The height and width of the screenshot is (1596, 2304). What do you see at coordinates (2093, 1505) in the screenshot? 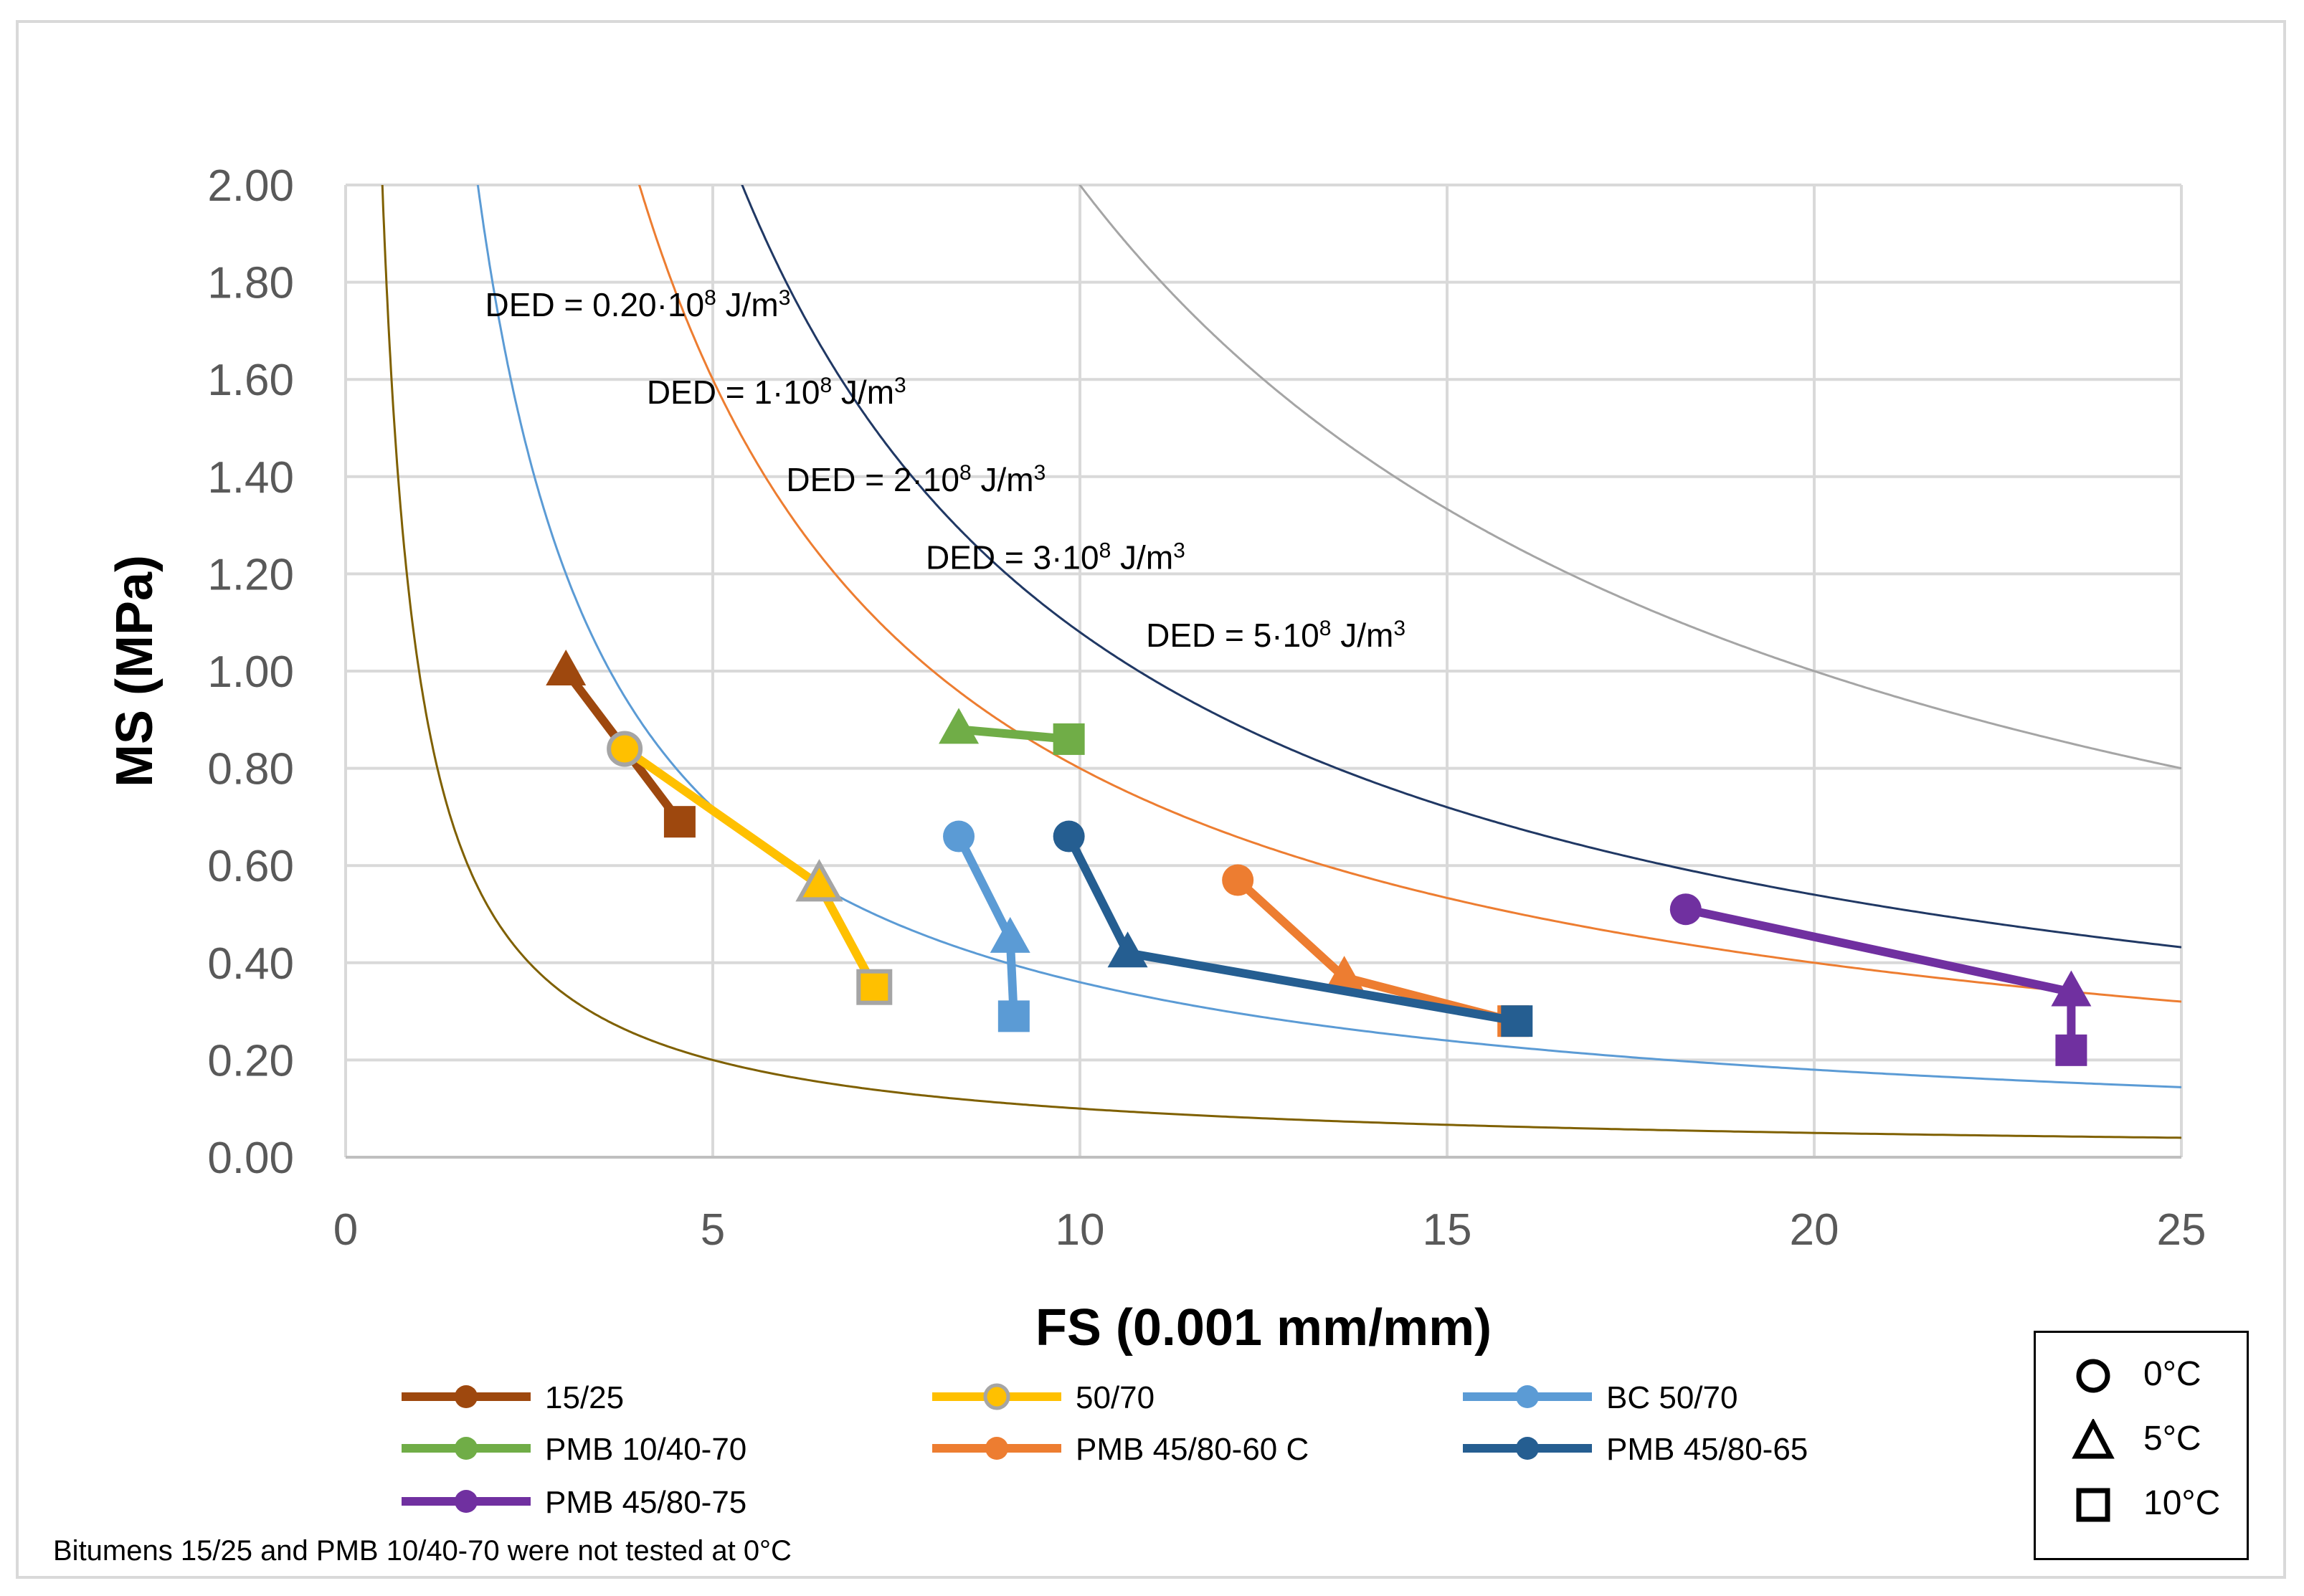
I see `square-marker-icon` at bounding box center [2093, 1505].